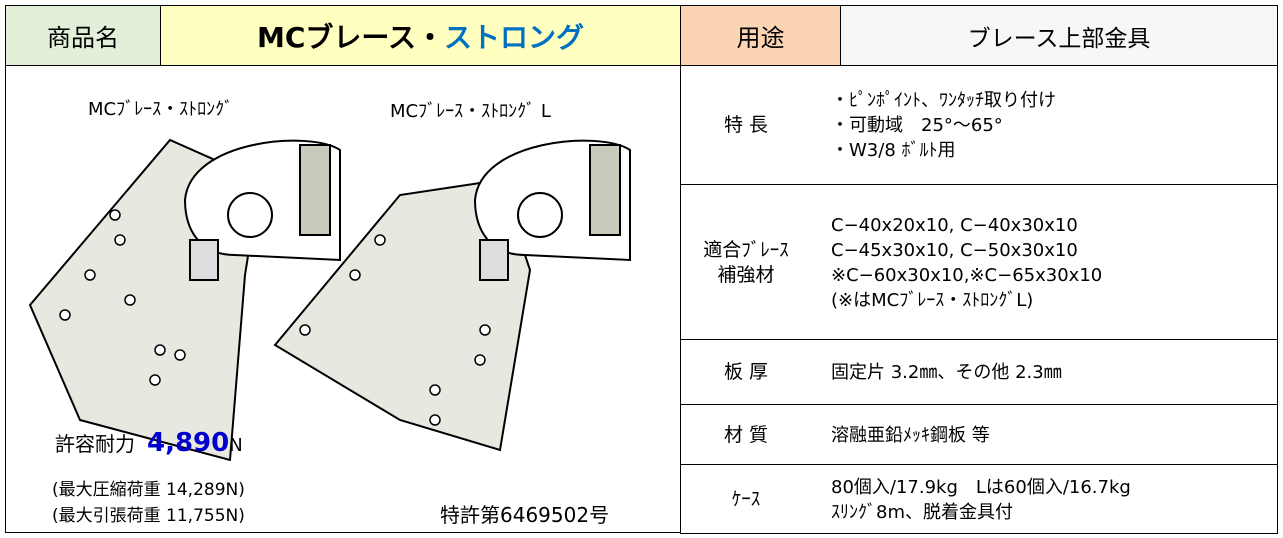  I want to click on spec-label: 特 長, so click(746, 125).